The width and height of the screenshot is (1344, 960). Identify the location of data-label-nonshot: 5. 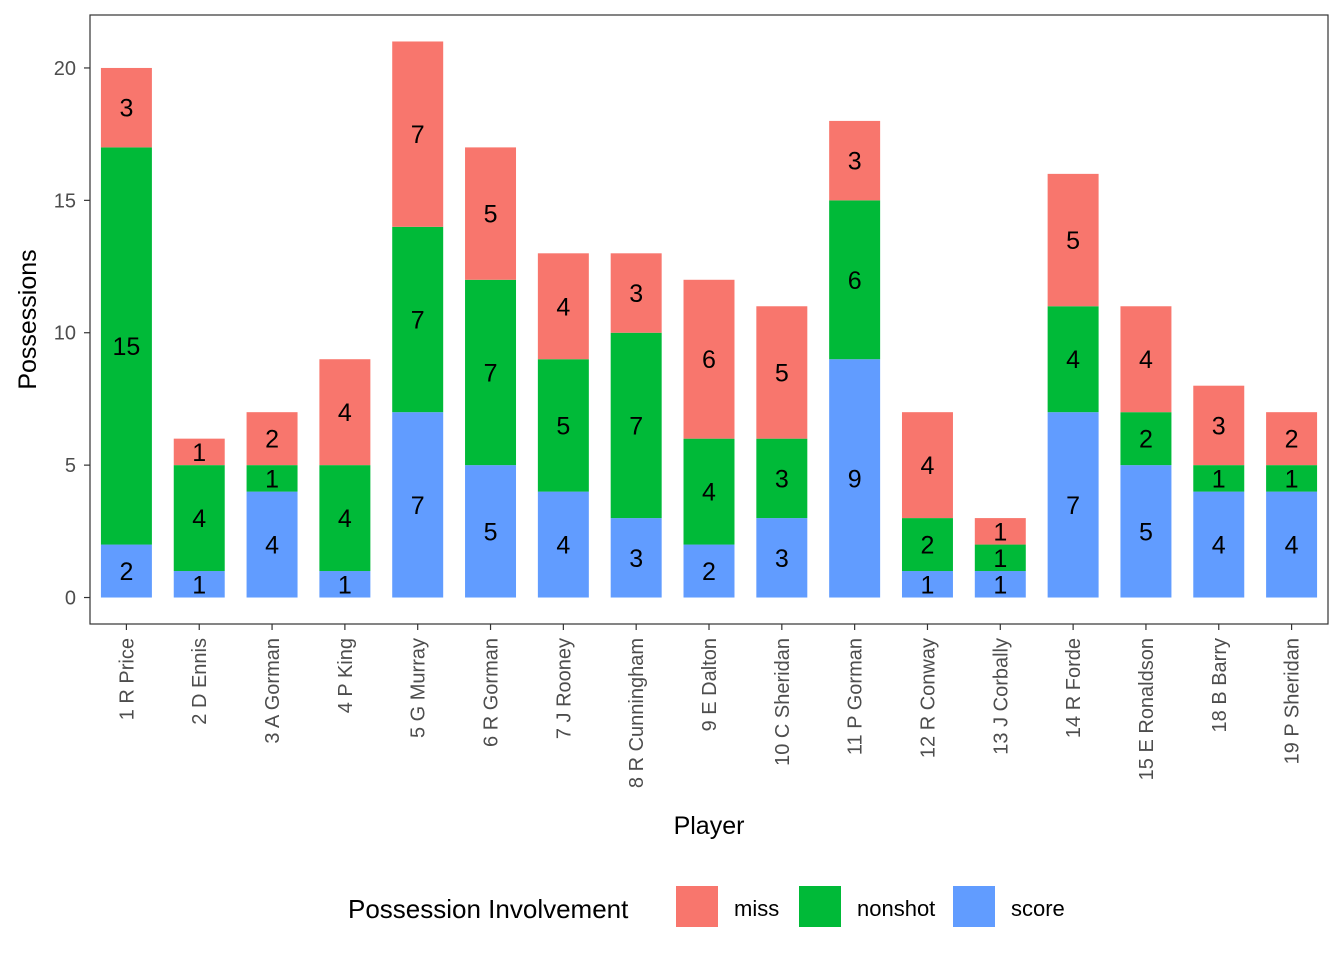
(563, 426).